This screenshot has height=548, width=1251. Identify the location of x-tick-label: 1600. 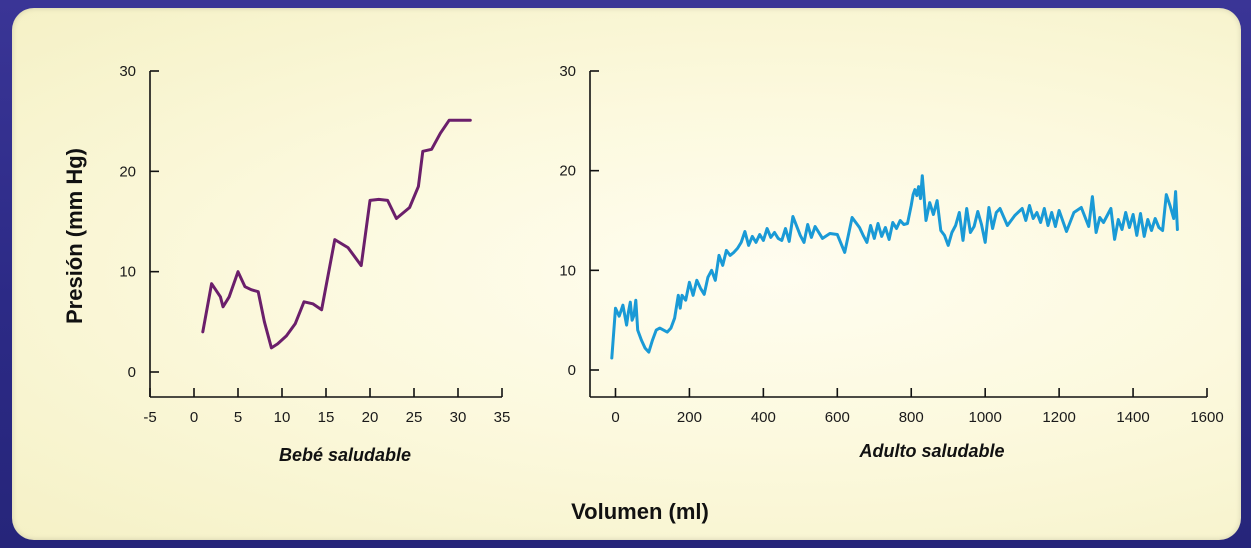
(1206, 417).